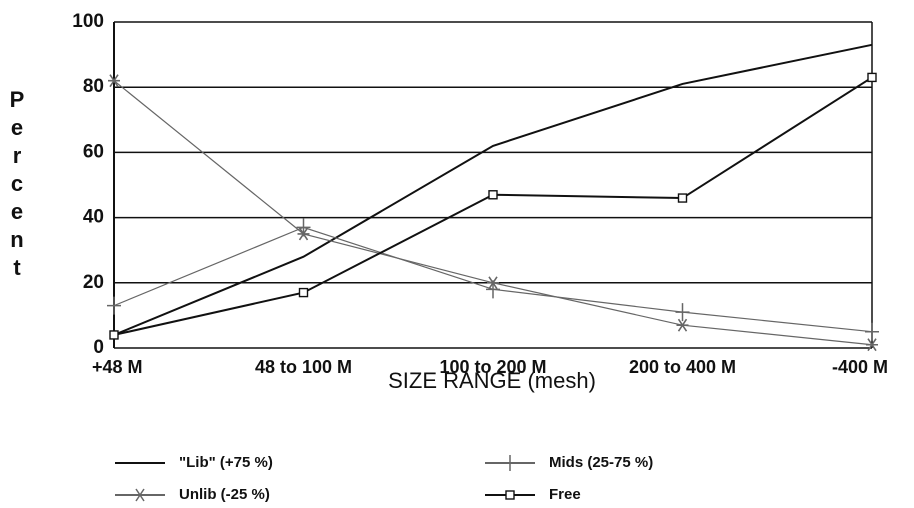  I want to click on y-tick-label: 100, so click(88, 21).